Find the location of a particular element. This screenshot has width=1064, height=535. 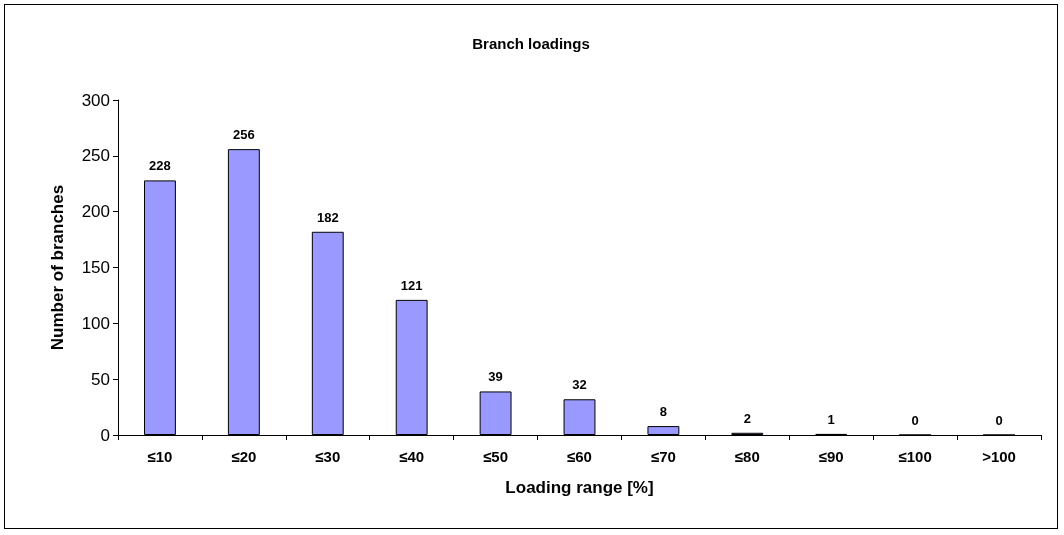

y-tick-label: 50 is located at coordinates (100, 379).